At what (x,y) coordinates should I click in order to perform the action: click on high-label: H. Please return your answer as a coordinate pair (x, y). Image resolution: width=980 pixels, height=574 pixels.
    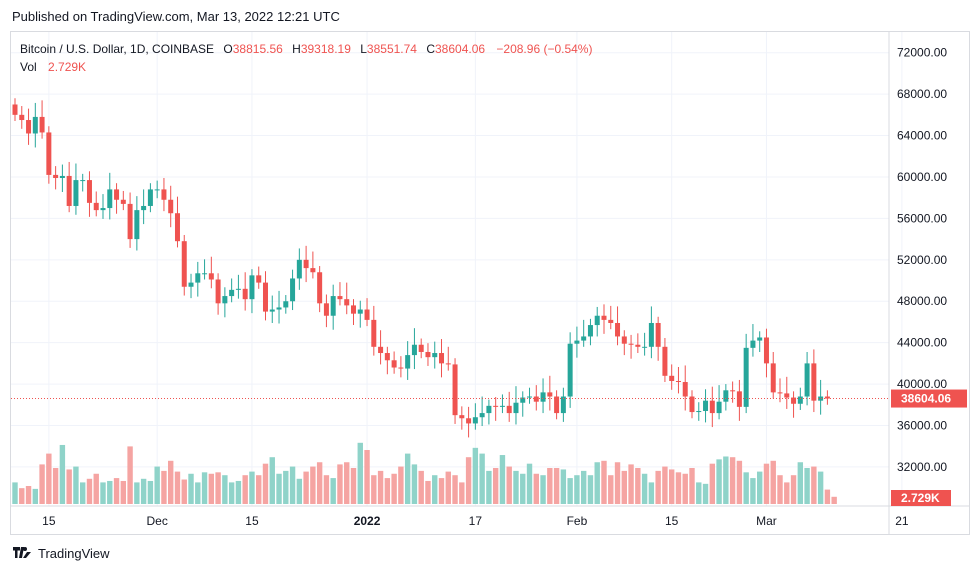
    Looking at the image, I should click on (296, 49).